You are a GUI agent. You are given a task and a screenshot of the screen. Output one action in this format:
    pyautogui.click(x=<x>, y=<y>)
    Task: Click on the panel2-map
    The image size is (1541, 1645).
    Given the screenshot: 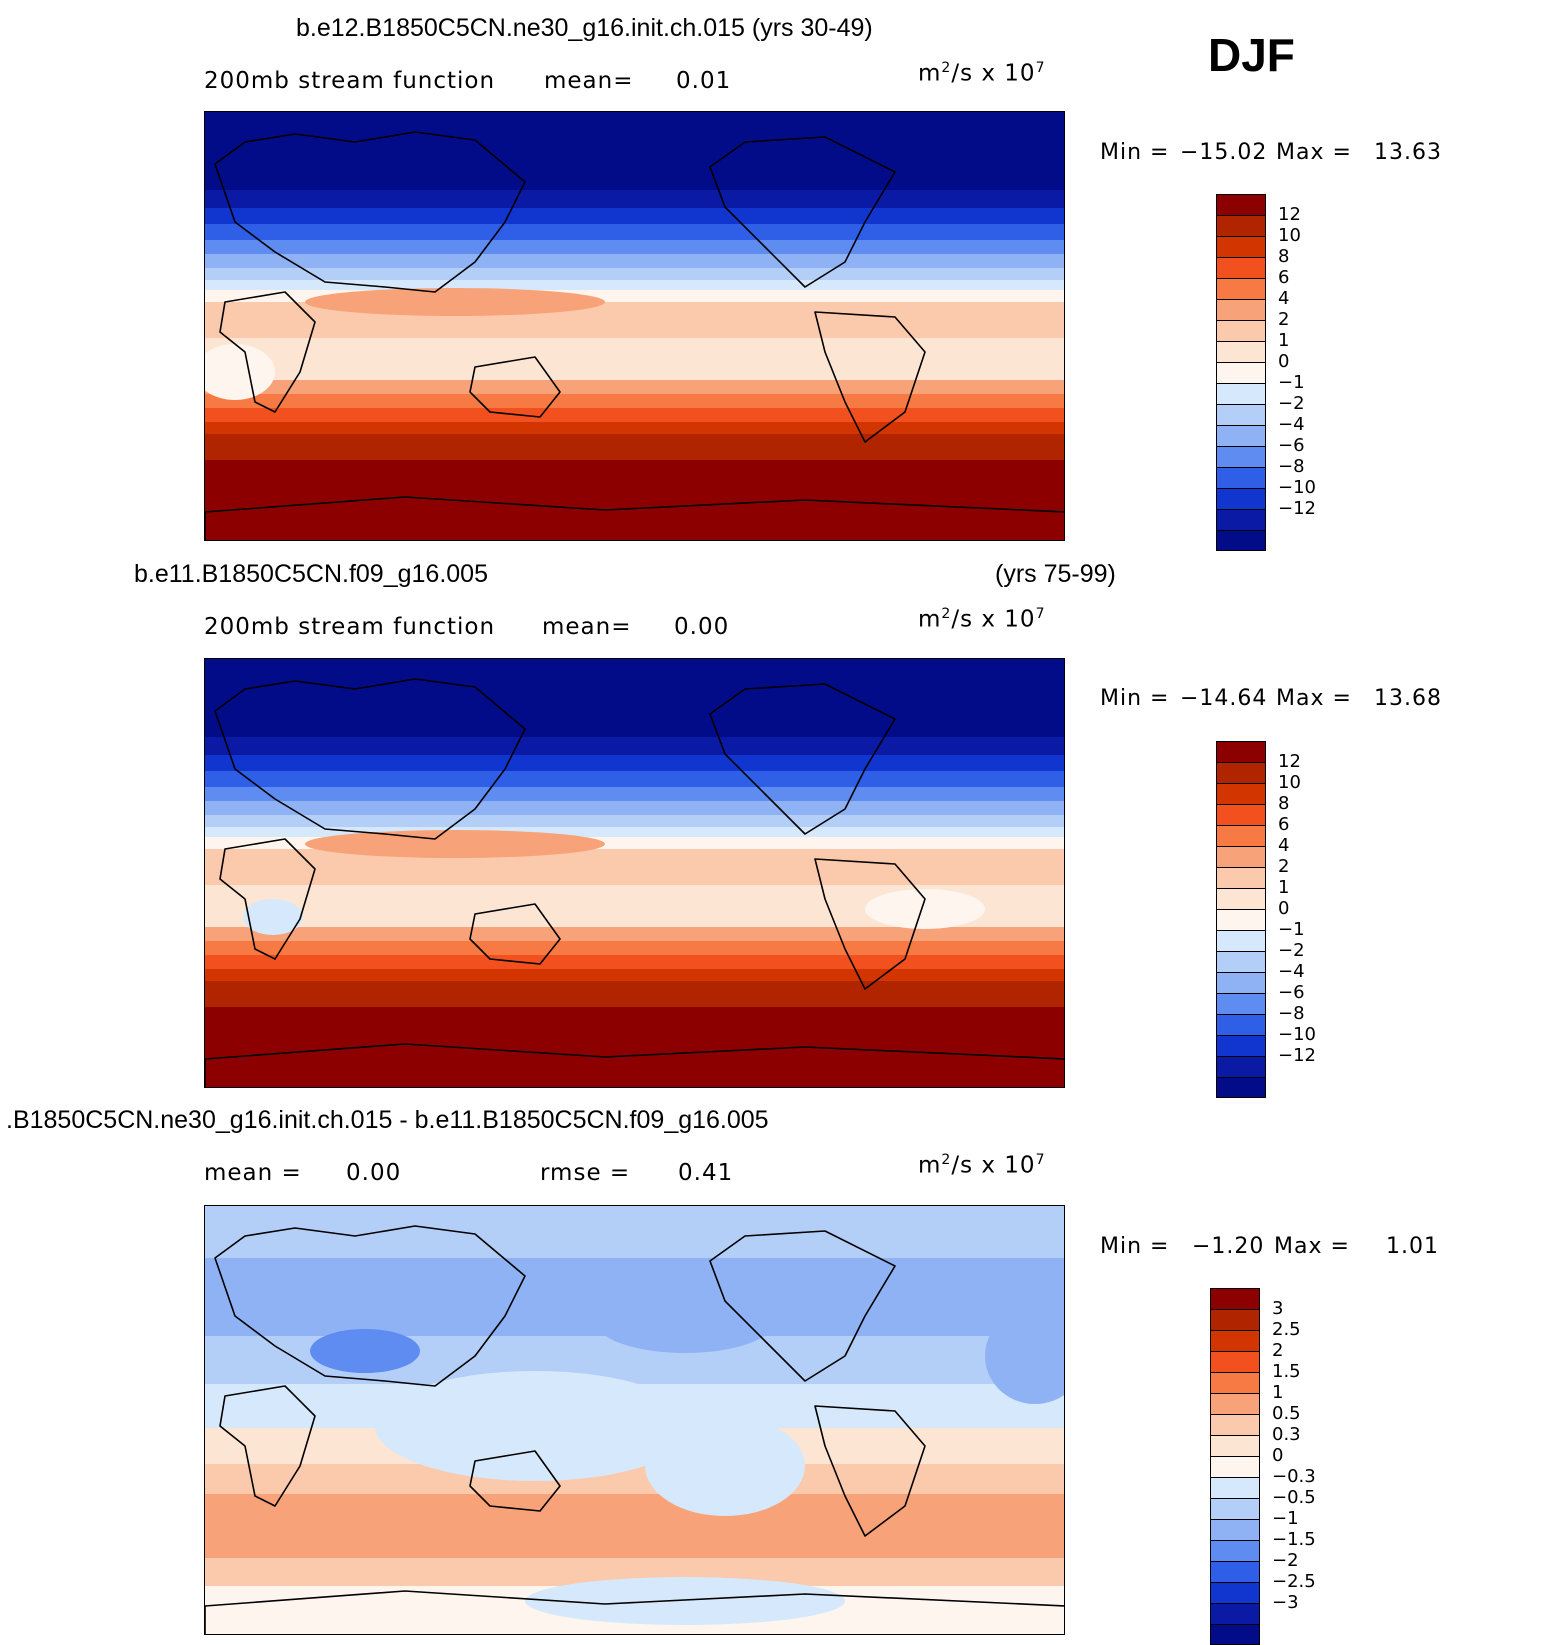 What is the action you would take?
    pyautogui.click(x=634, y=873)
    